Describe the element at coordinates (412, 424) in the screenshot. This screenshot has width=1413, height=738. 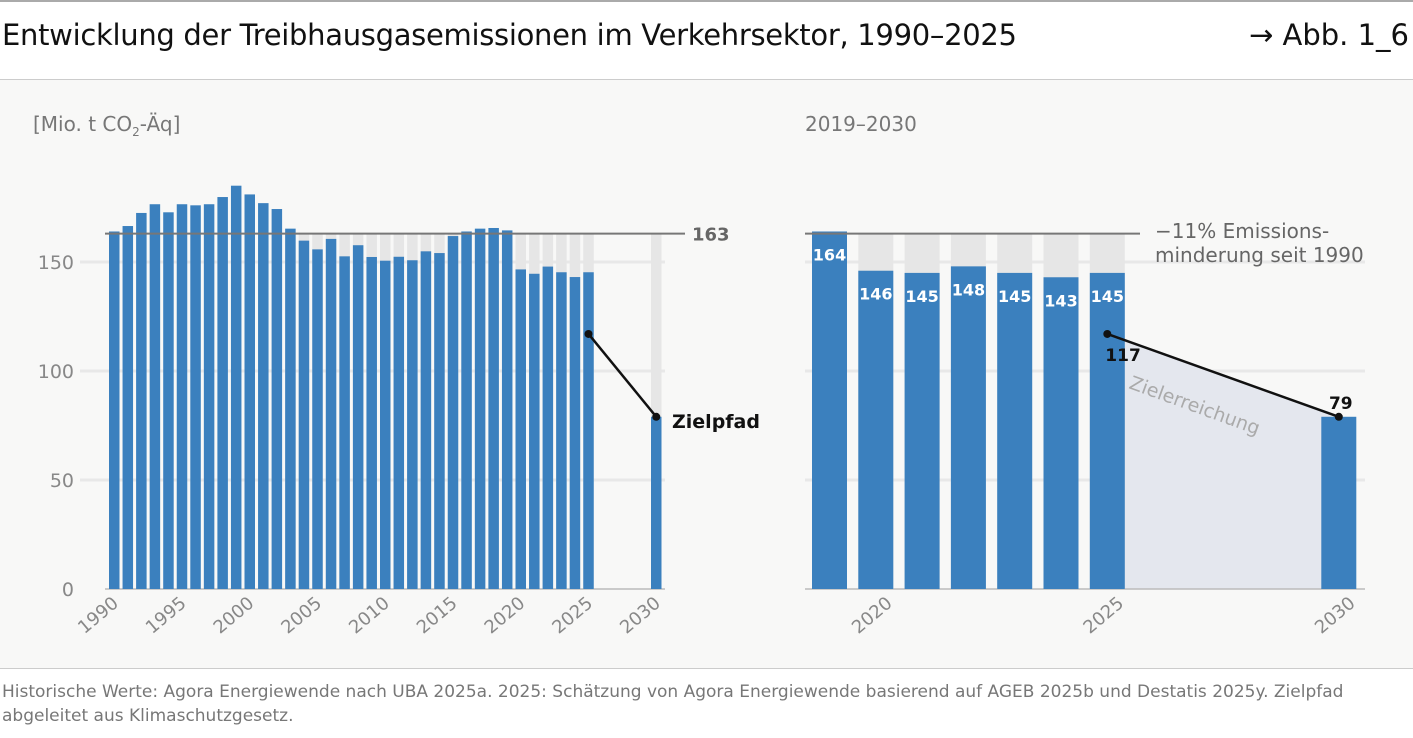
I see `bar-2012` at that location.